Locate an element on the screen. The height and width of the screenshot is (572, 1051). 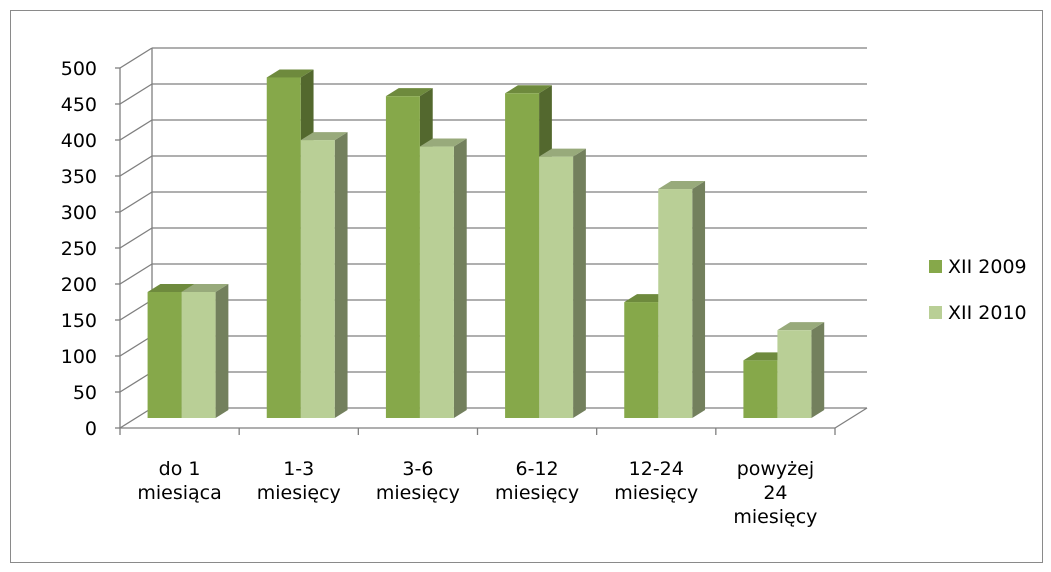
x-tick-label-line: do 1 is located at coordinates (180, 469).